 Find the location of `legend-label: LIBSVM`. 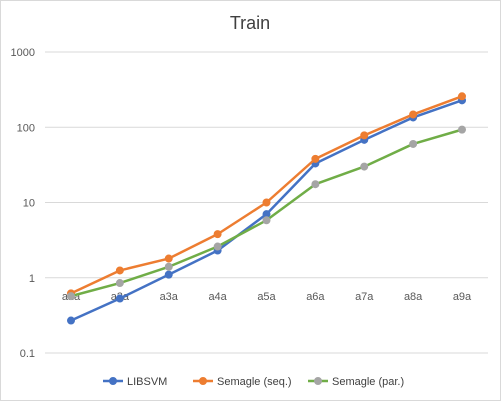

legend-label: LIBSVM is located at coordinates (147, 382).